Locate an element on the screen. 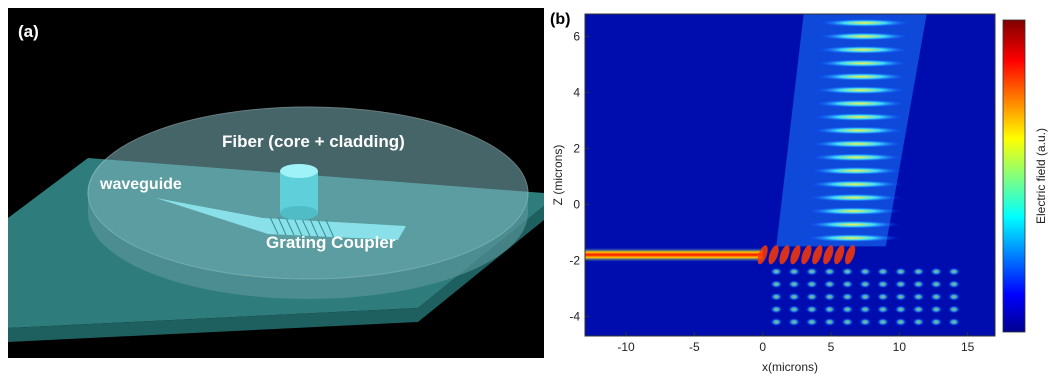 This screenshot has width=1052, height=376. x-axis-ticks: -10 -5 0 5 10 15 is located at coordinates (796, 343).